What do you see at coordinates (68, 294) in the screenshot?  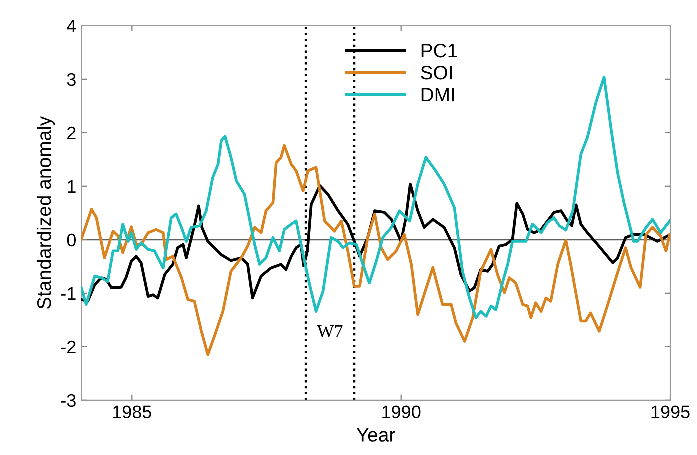 I see `y-tick-label: -1` at bounding box center [68, 294].